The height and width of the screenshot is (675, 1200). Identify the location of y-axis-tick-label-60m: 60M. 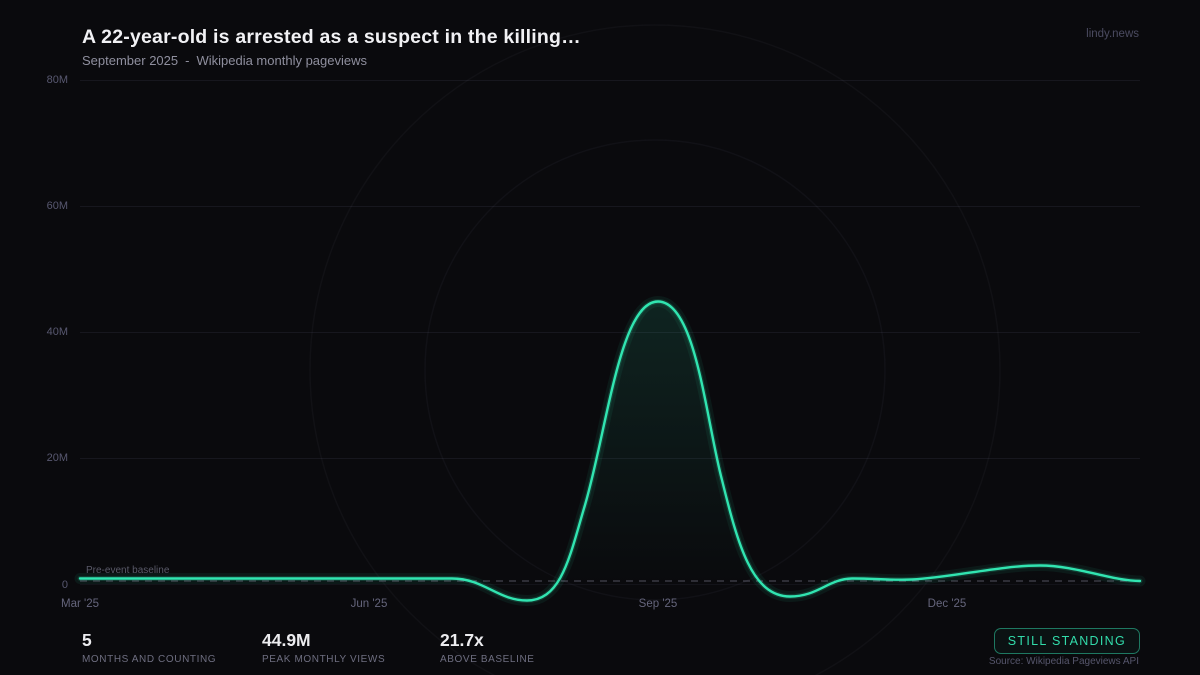
(57, 206).